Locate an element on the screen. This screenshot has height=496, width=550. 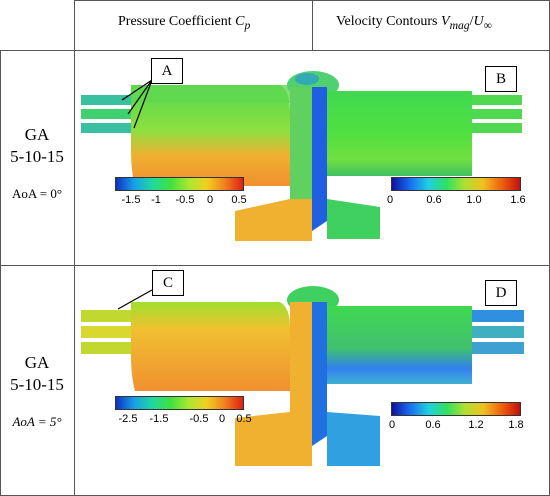
row2-airfoil-label: GA 5-10-15 is located at coordinates (37, 373).